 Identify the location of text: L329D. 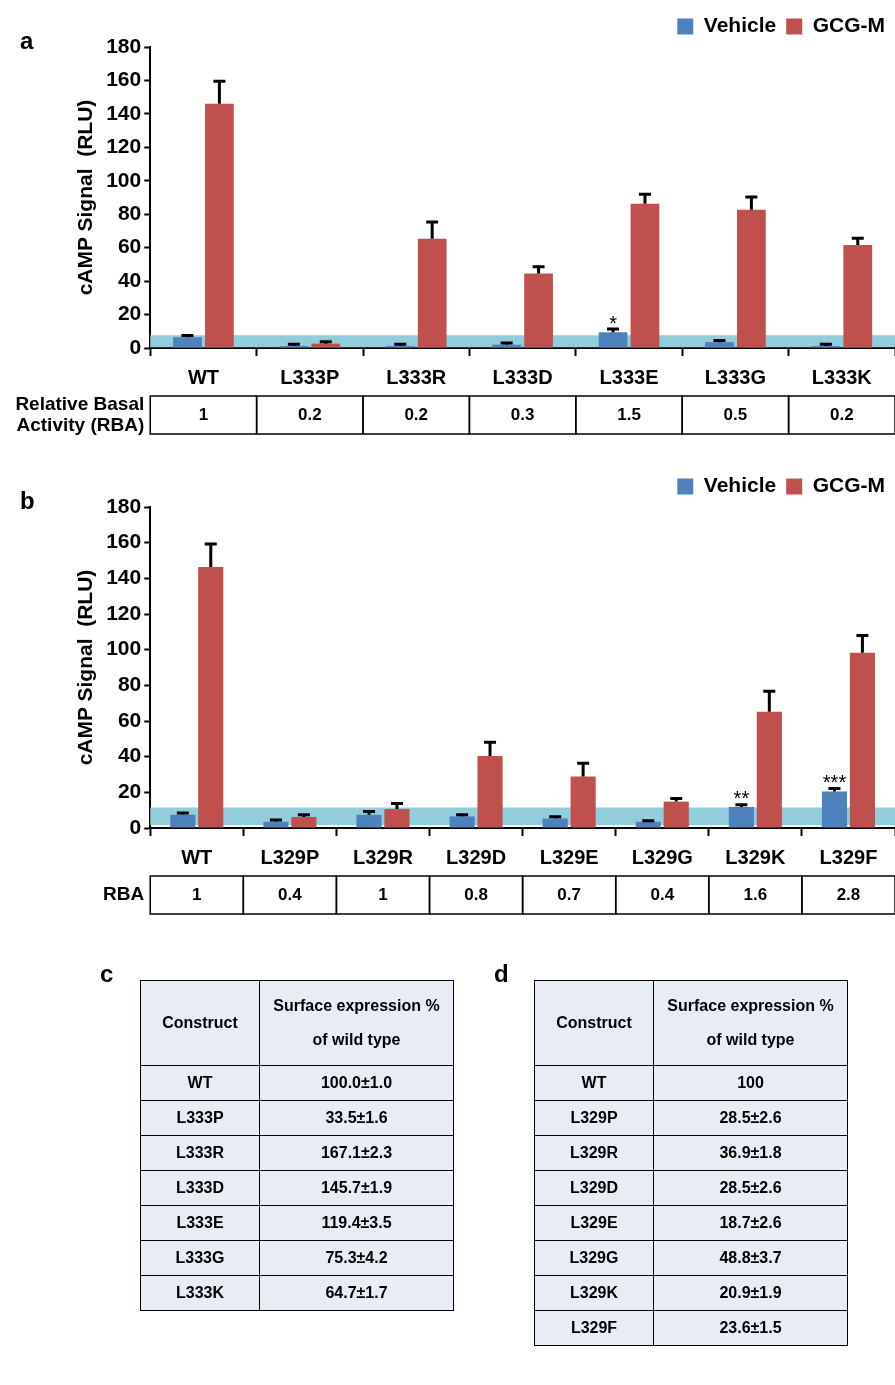
(594, 1188).